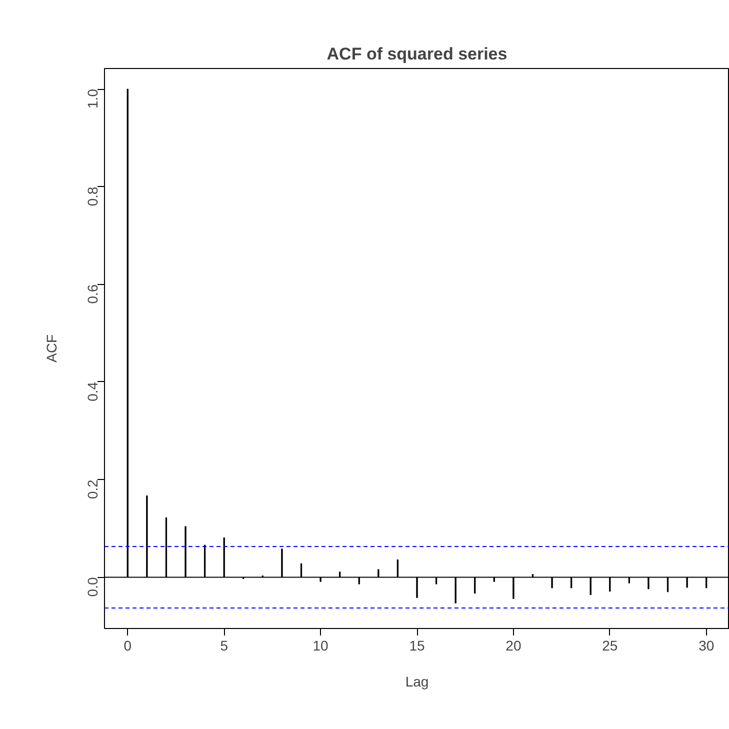 This screenshot has height=729, width=729. I want to click on y-axis-title: ACF, so click(52, 348).